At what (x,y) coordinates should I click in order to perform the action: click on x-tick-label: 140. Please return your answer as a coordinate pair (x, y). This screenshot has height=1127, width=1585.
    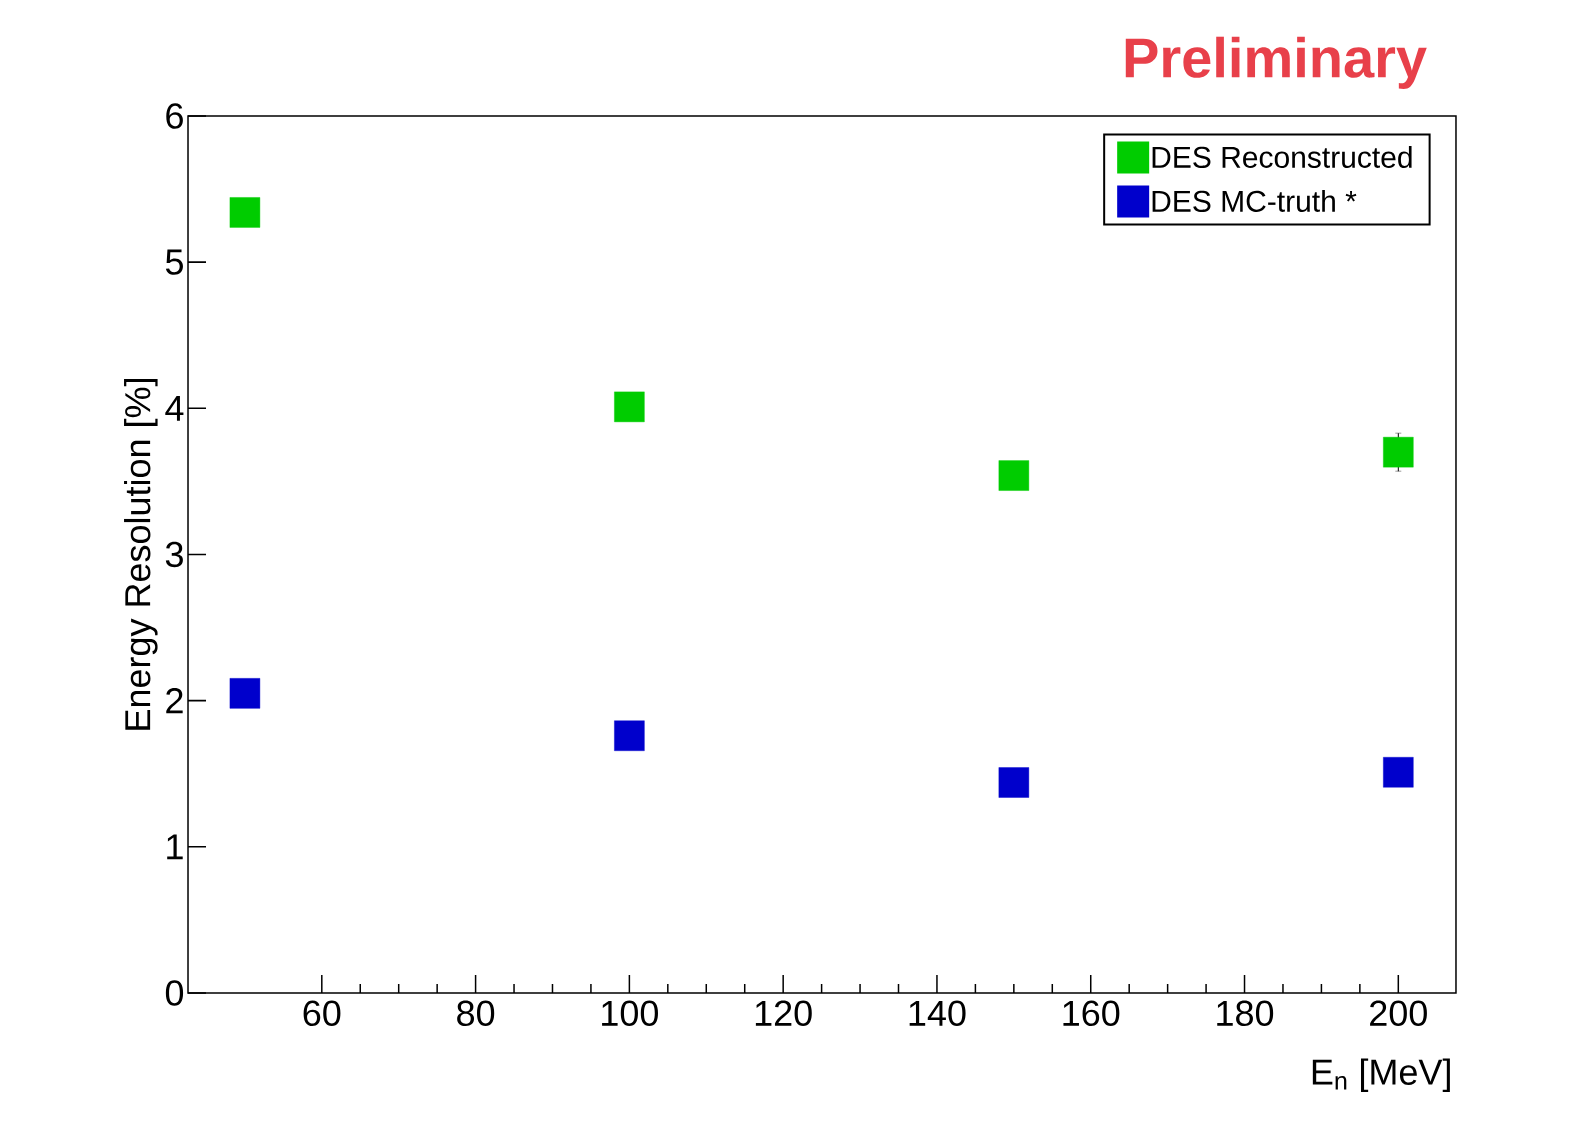
    Looking at the image, I should click on (937, 1013).